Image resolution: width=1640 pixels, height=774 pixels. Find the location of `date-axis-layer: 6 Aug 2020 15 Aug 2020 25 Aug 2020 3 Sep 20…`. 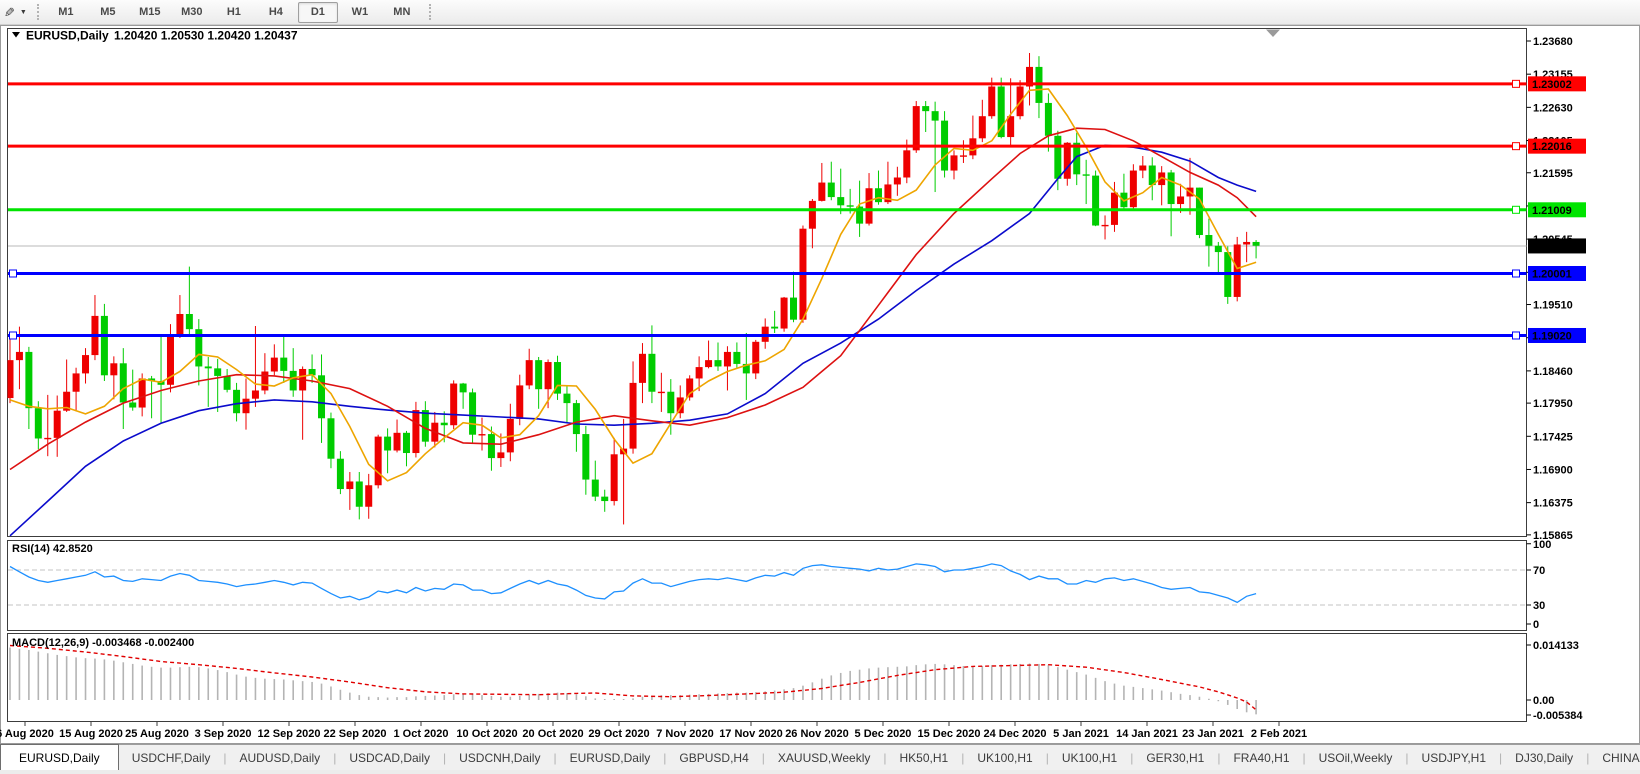

date-axis-layer: 6 Aug 2020 15 Aug 2020 25 Aug 2020 3 Sep 20… is located at coordinates (653, 731).